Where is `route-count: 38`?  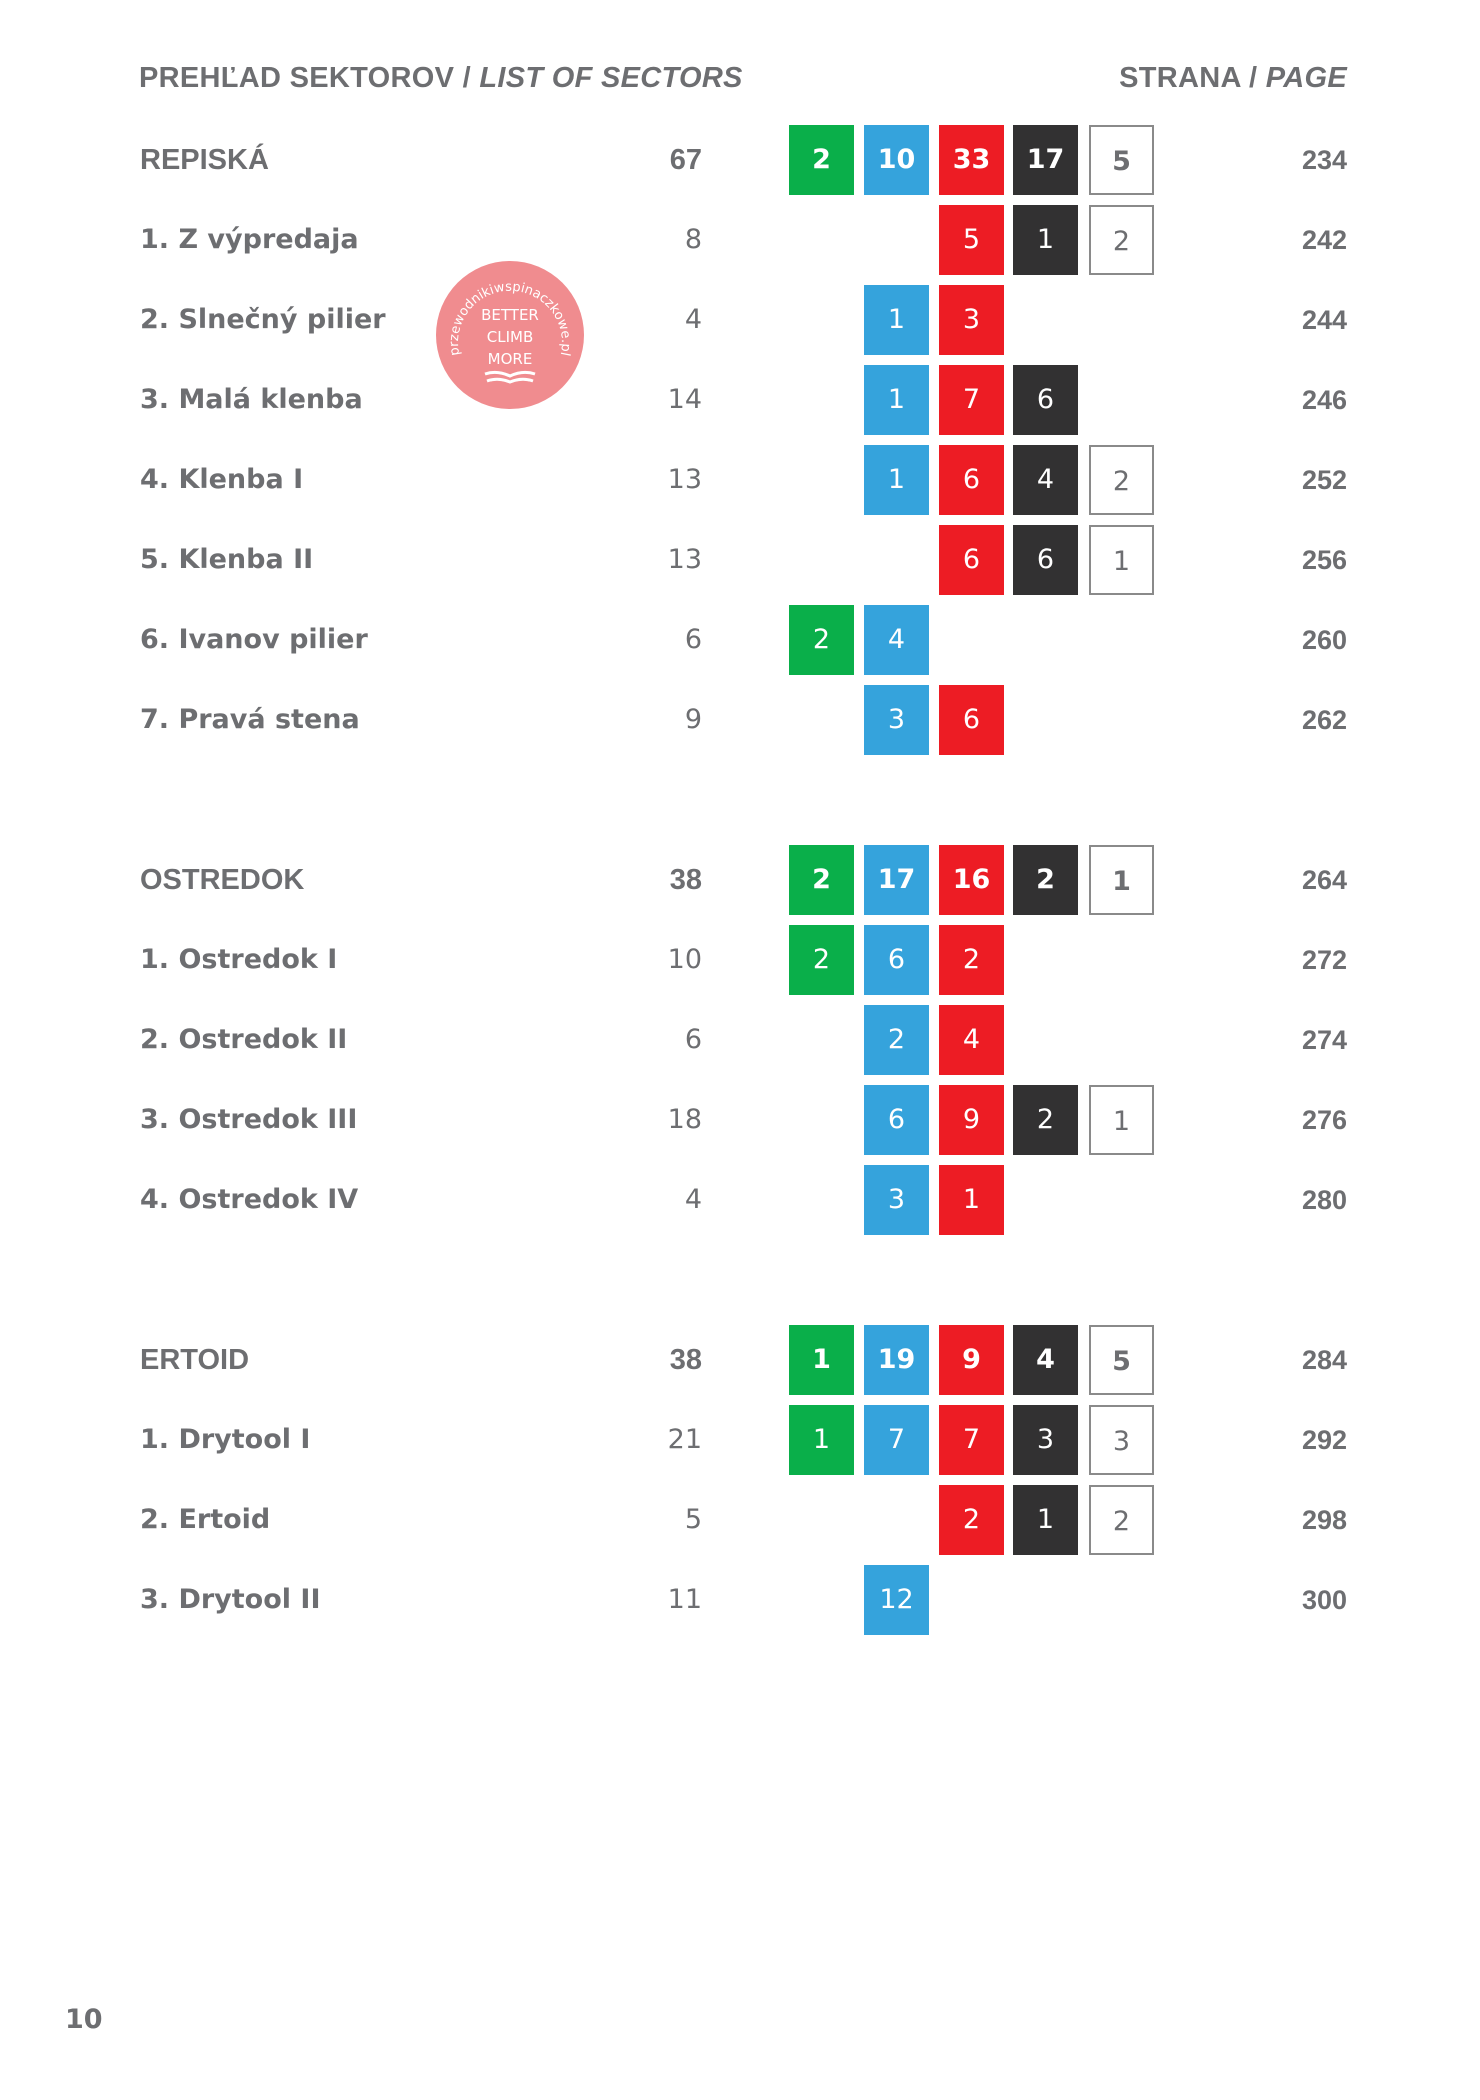 route-count: 38 is located at coordinates (685, 880).